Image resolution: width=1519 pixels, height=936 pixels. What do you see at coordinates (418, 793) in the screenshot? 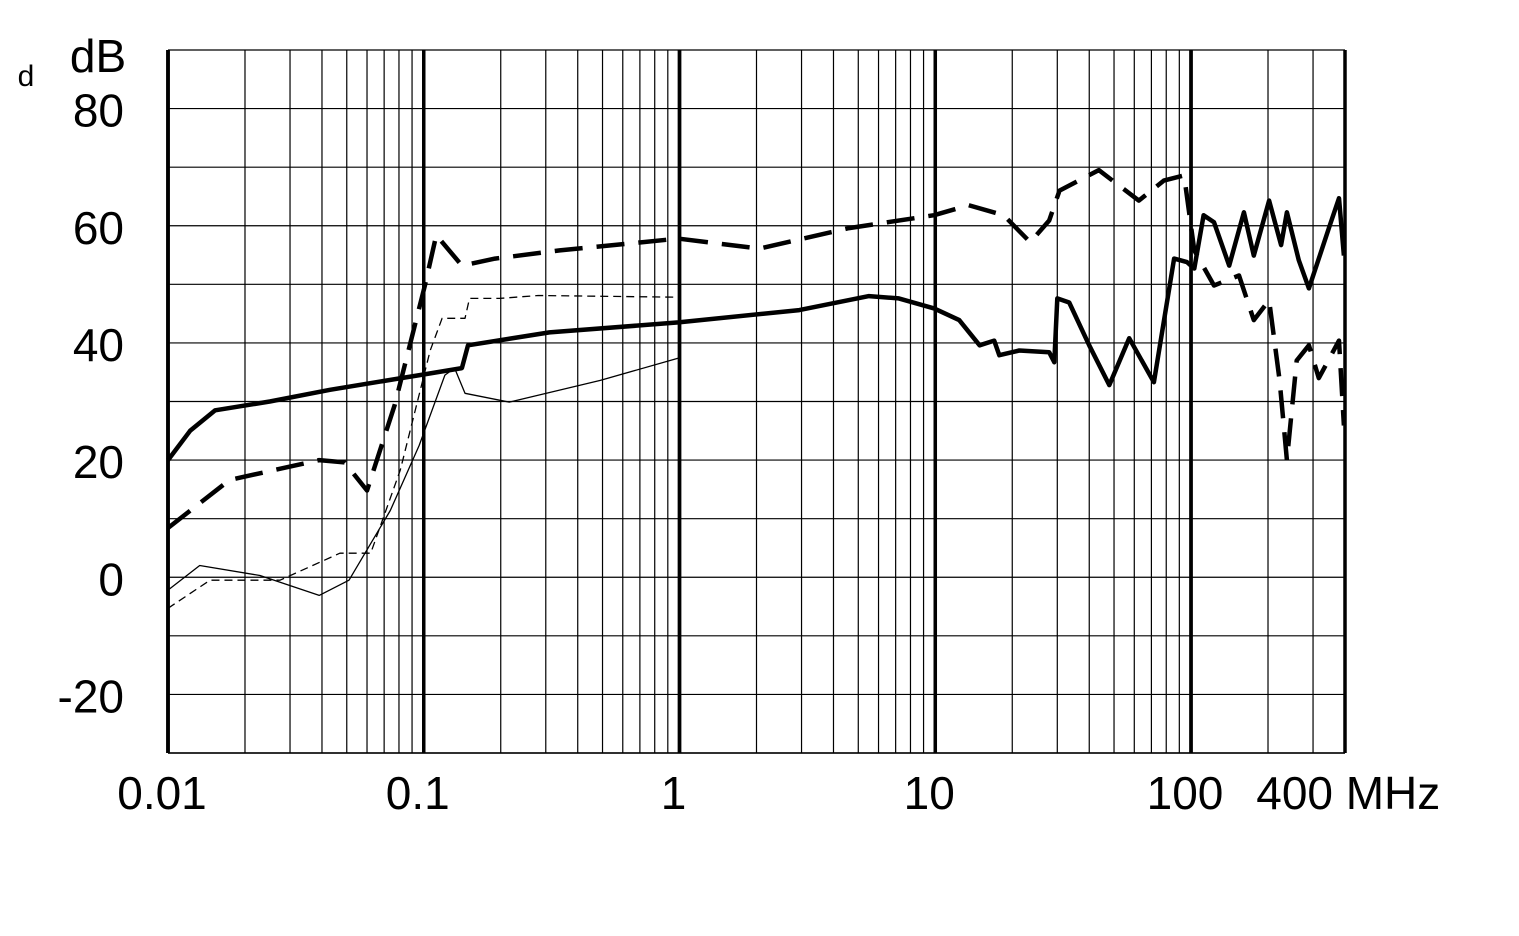
I see `x-tick-label: 0.1` at bounding box center [418, 793].